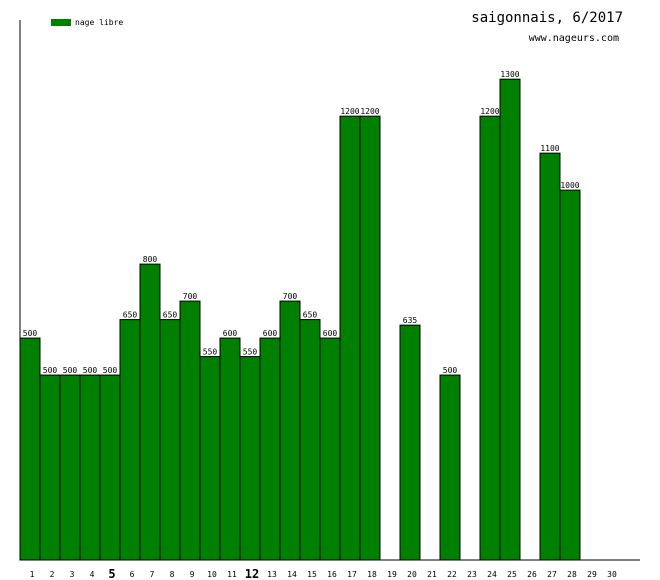 The width and height of the screenshot is (660, 580). What do you see at coordinates (372, 574) in the screenshot?
I see `x-tick-label: 18` at bounding box center [372, 574].